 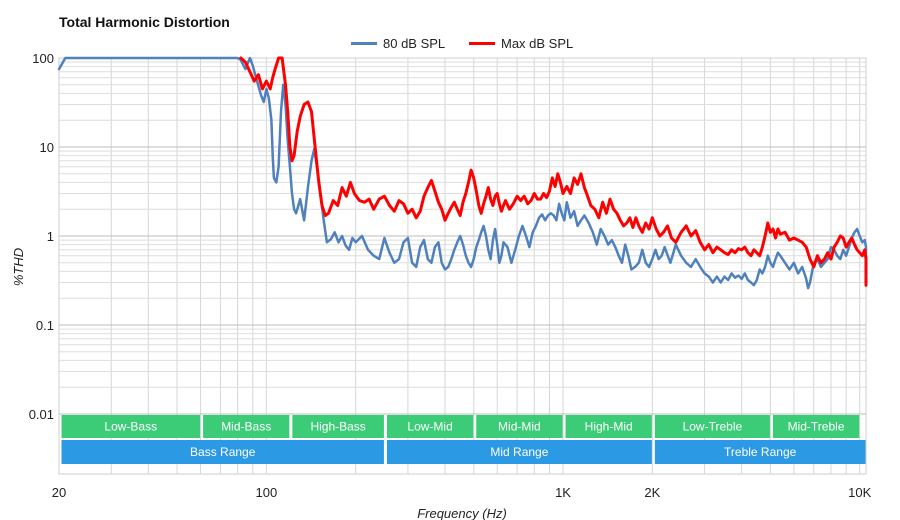 I want to click on band-label: Mid-Mid, so click(x=519, y=427).